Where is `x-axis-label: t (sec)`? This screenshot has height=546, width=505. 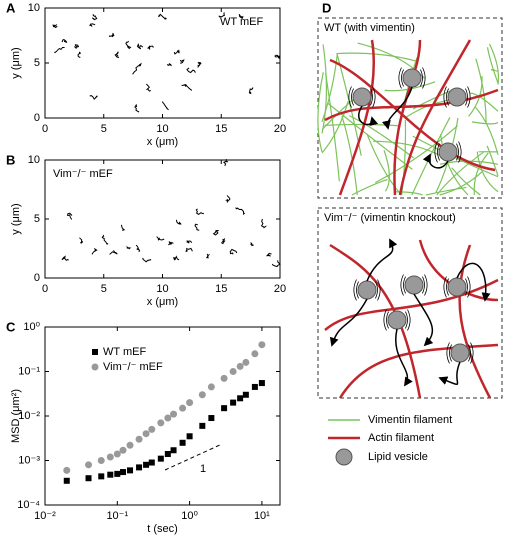
x-axis-label: t (sec) is located at coordinates (162, 529).